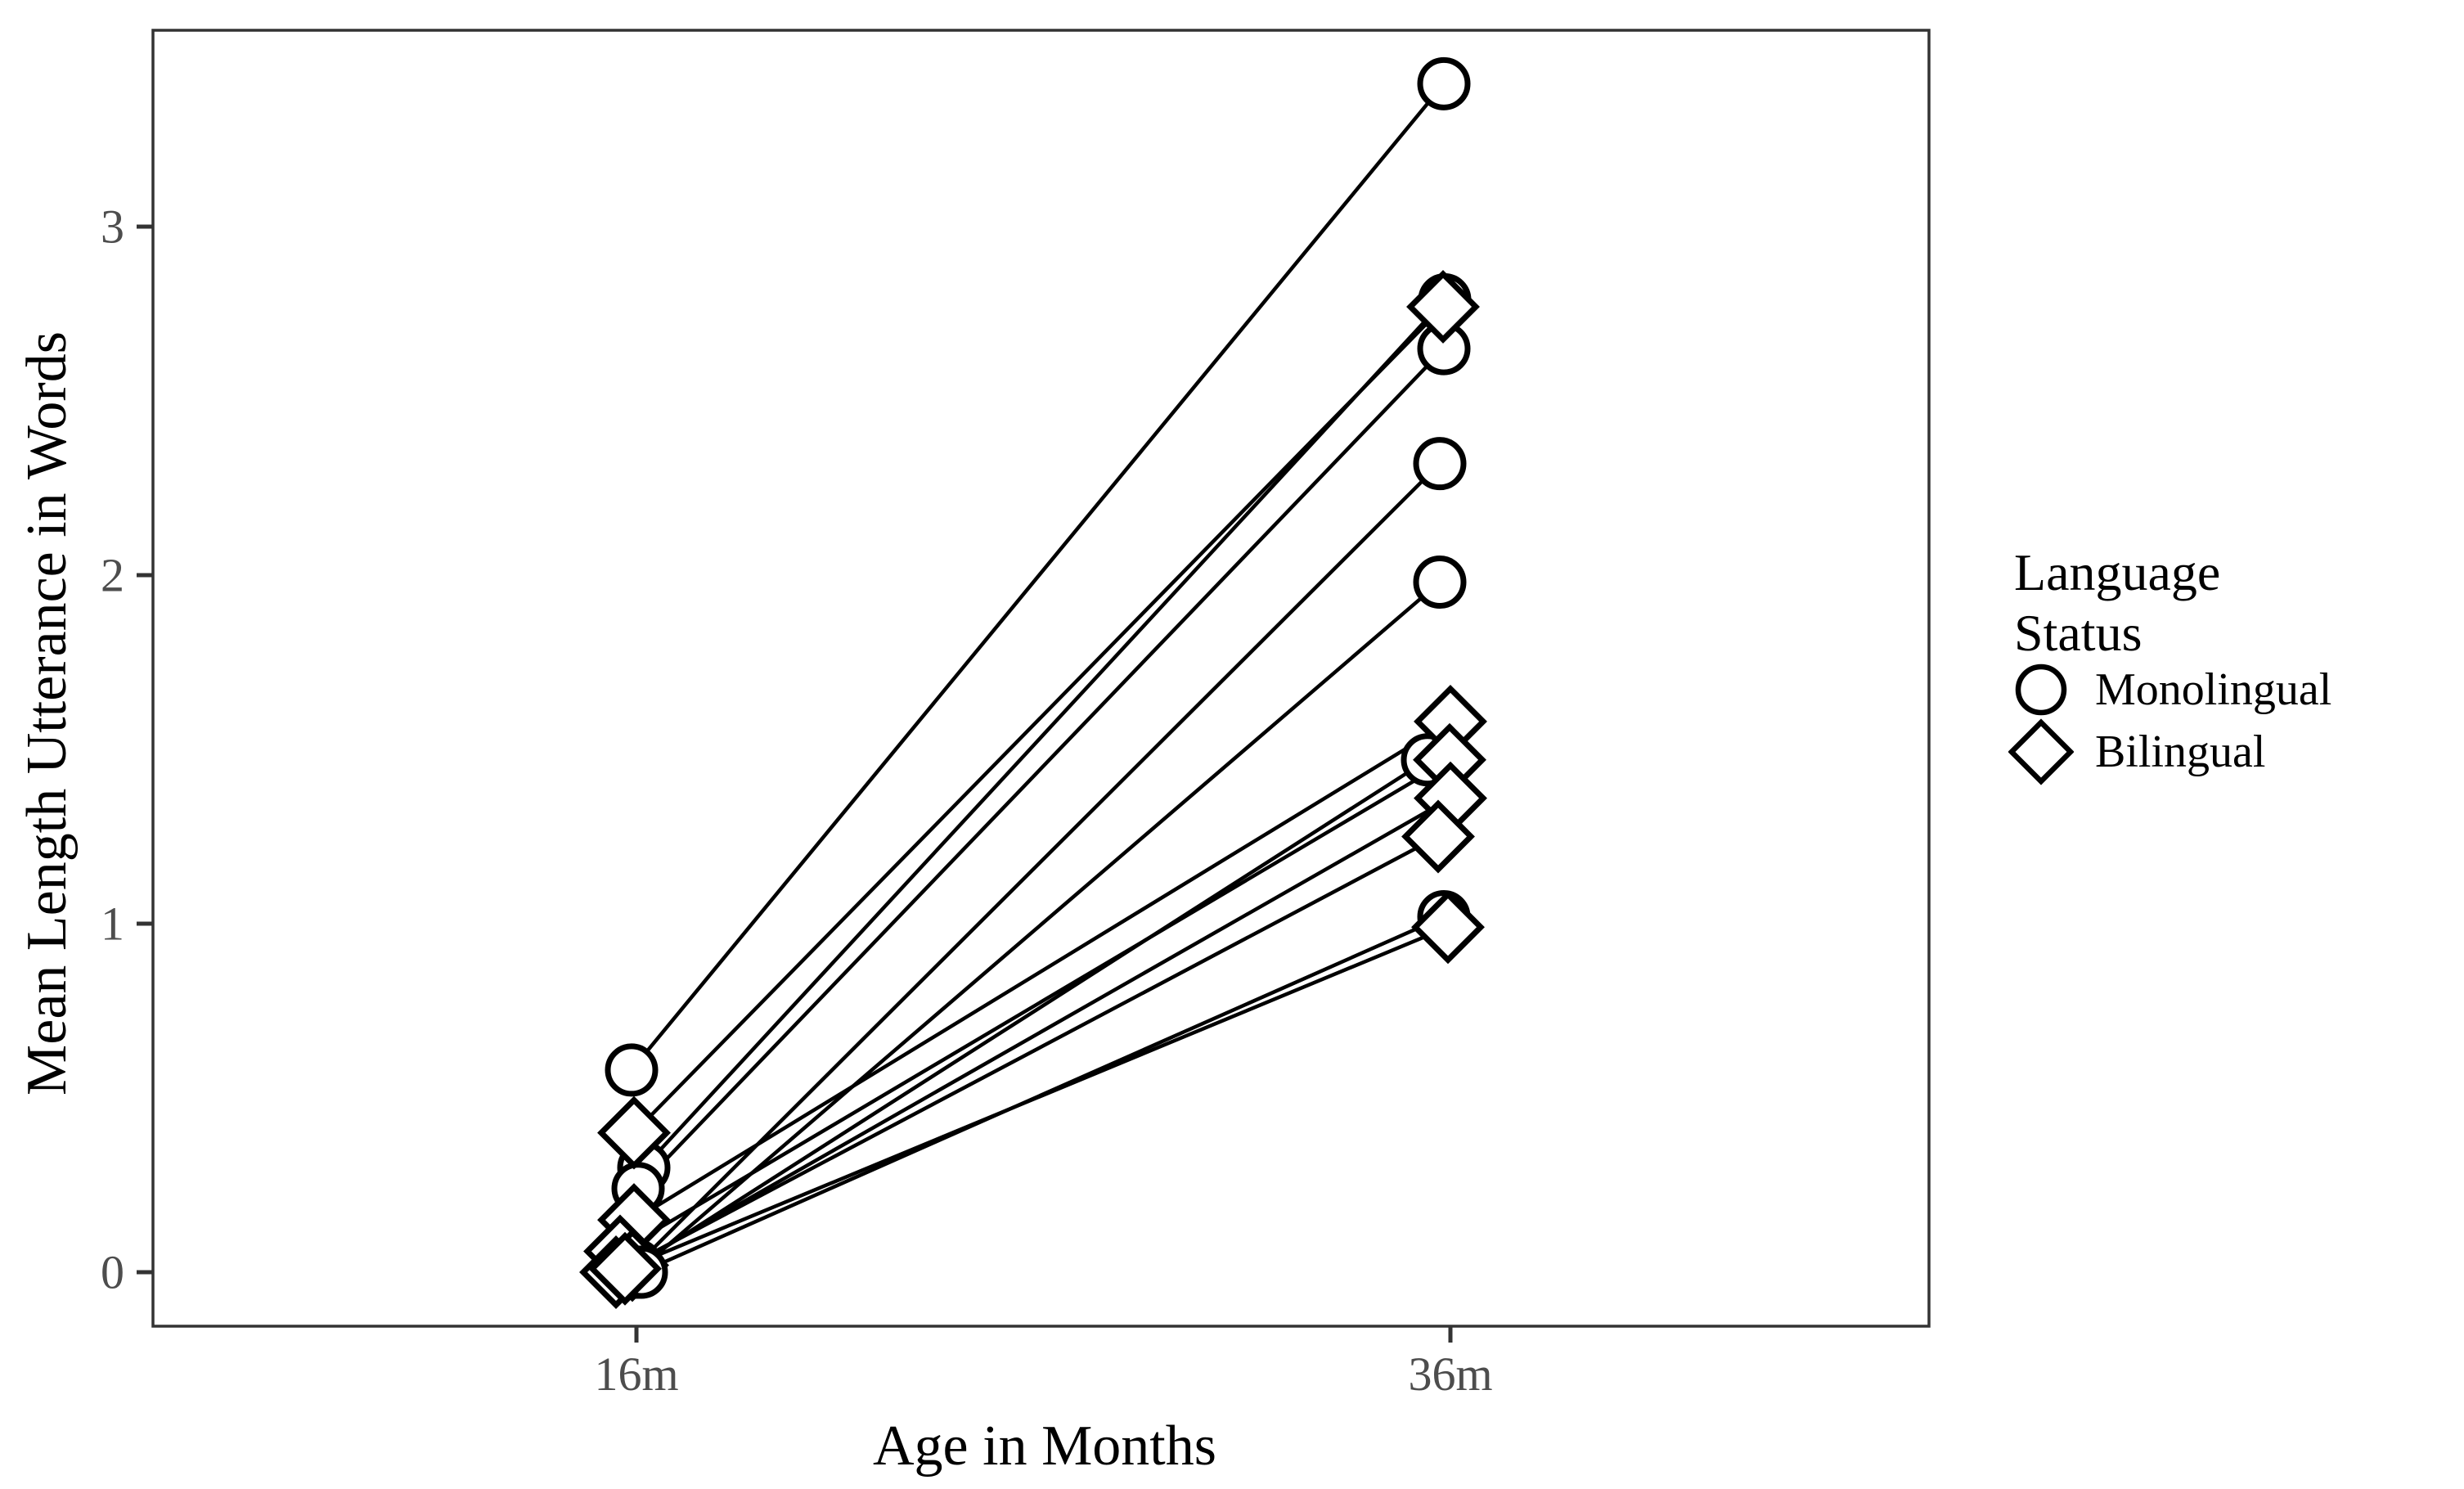  Describe the element at coordinates (113, 227) in the screenshot. I see `y-tick-label: 3` at that location.